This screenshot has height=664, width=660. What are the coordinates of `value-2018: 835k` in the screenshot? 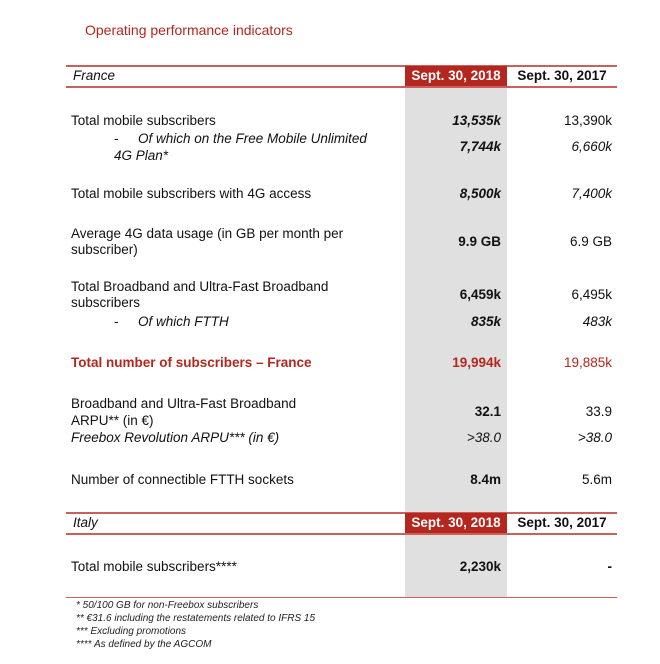 It's located at (485, 321).